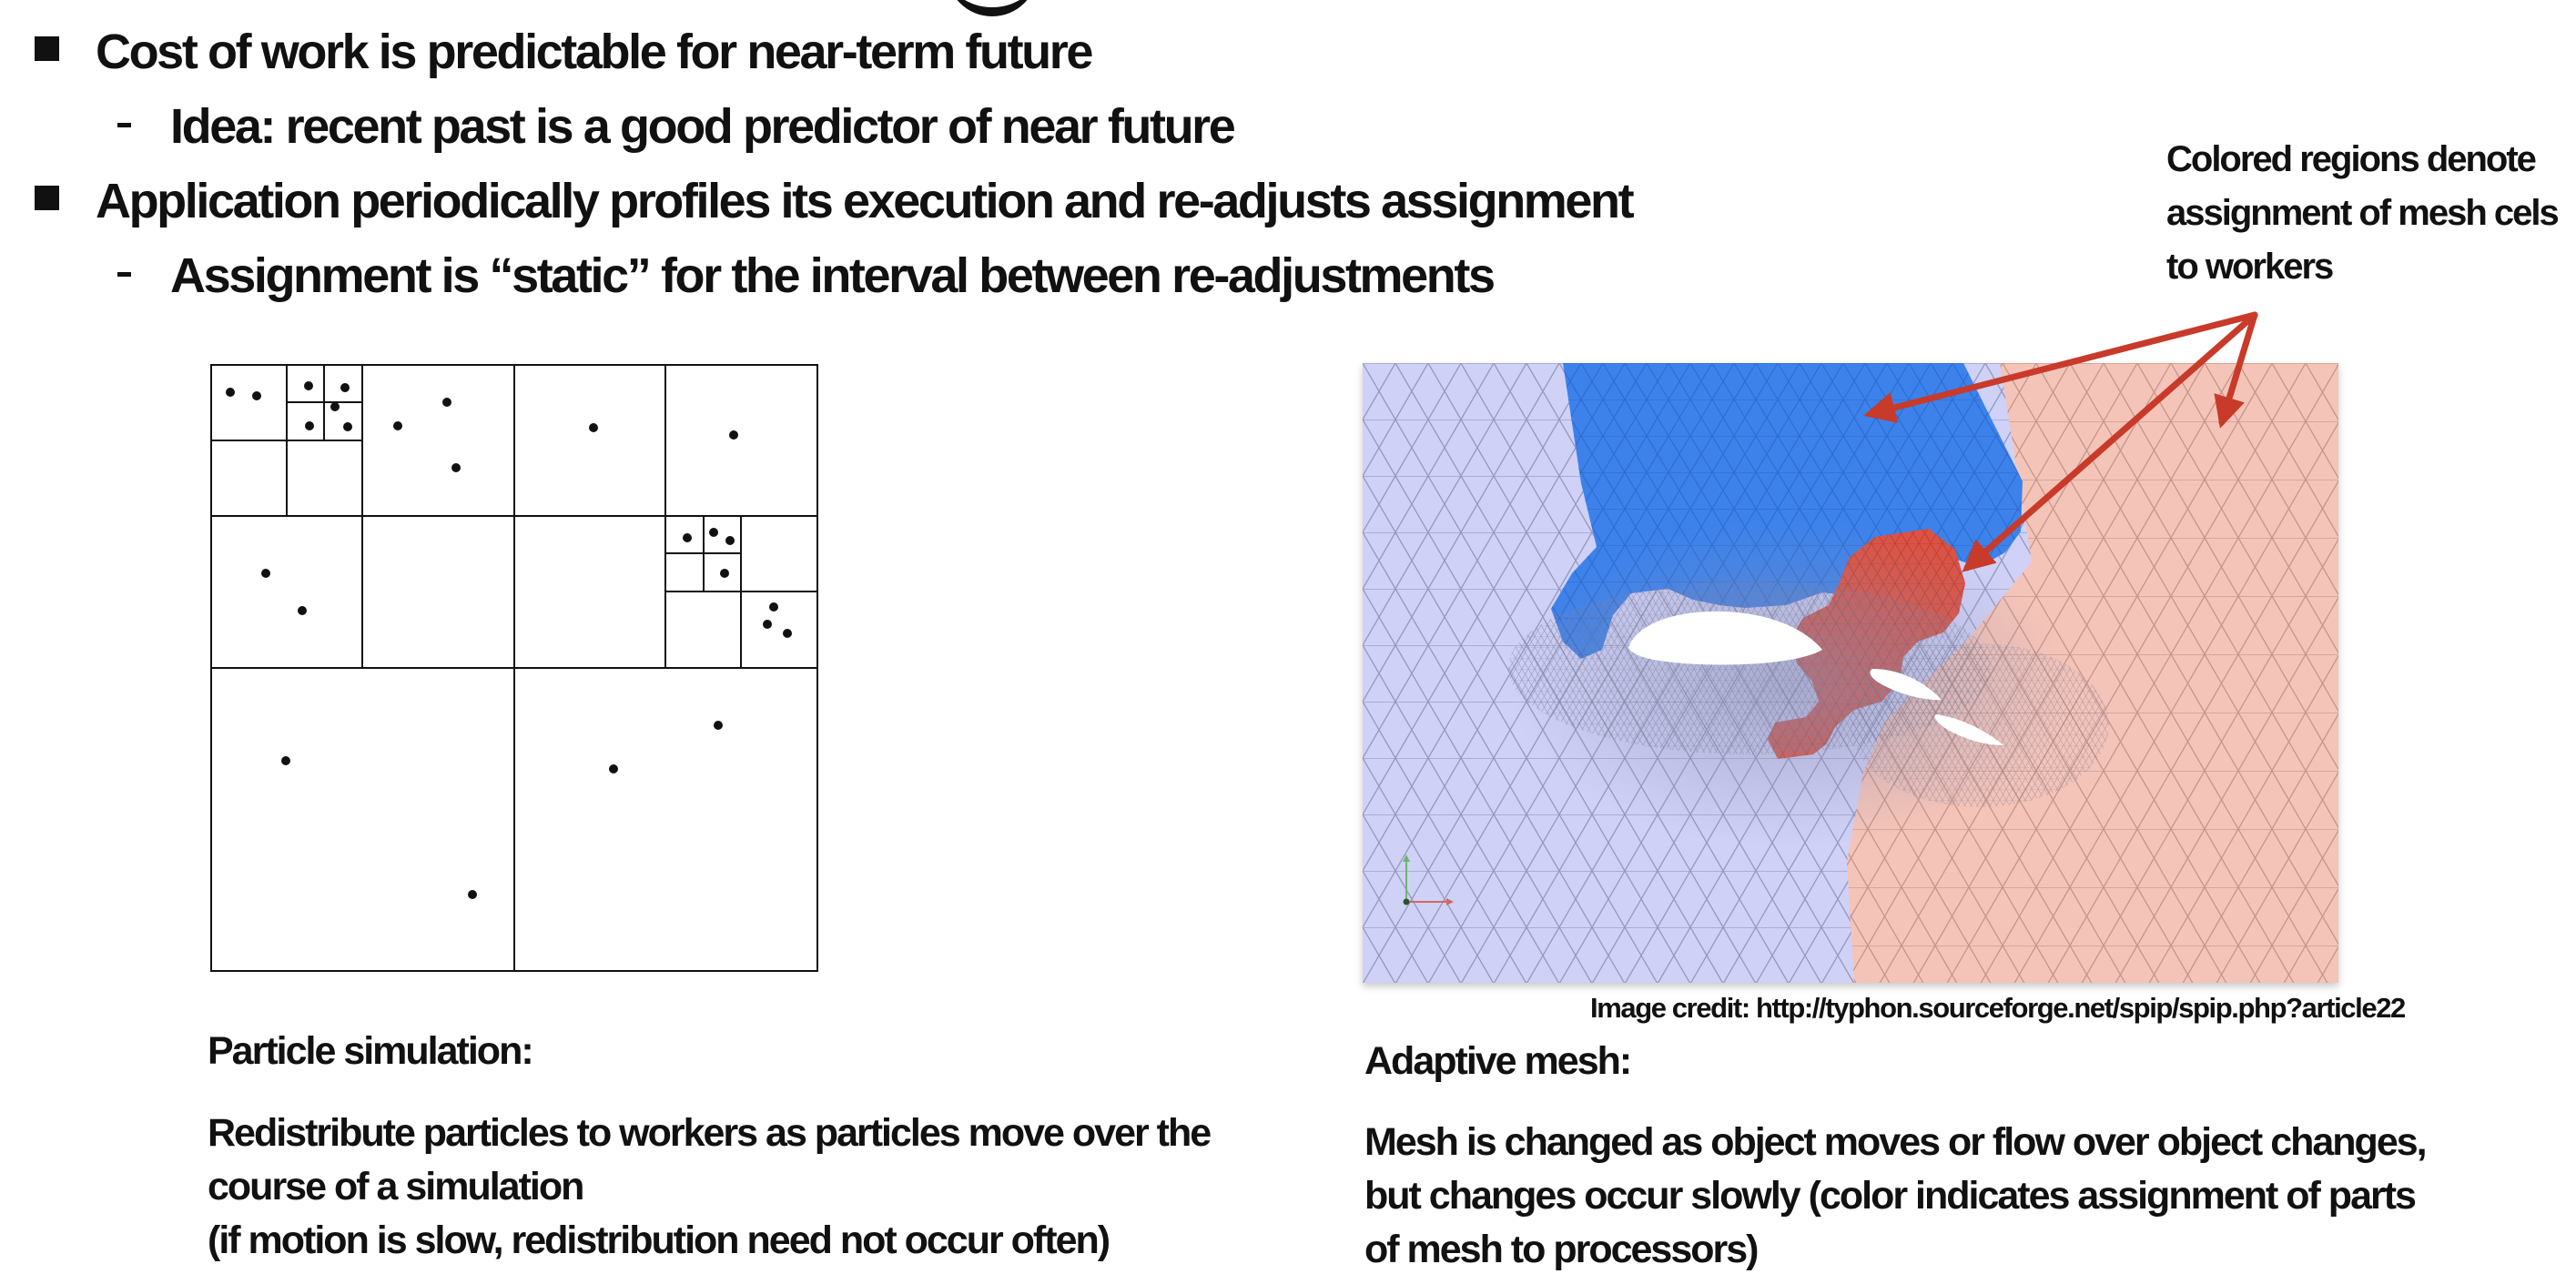  I want to click on axis-triad-icon, so click(1428, 880).